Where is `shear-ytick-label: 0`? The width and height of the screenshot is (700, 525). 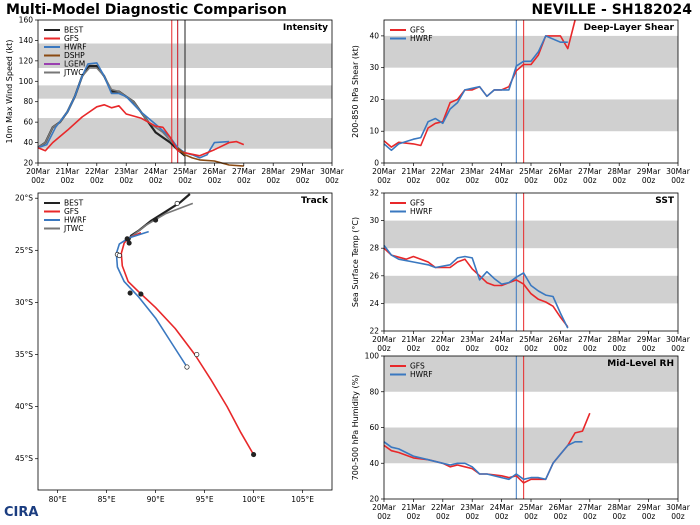 shear-ytick-label: 0 is located at coordinates (376, 163).